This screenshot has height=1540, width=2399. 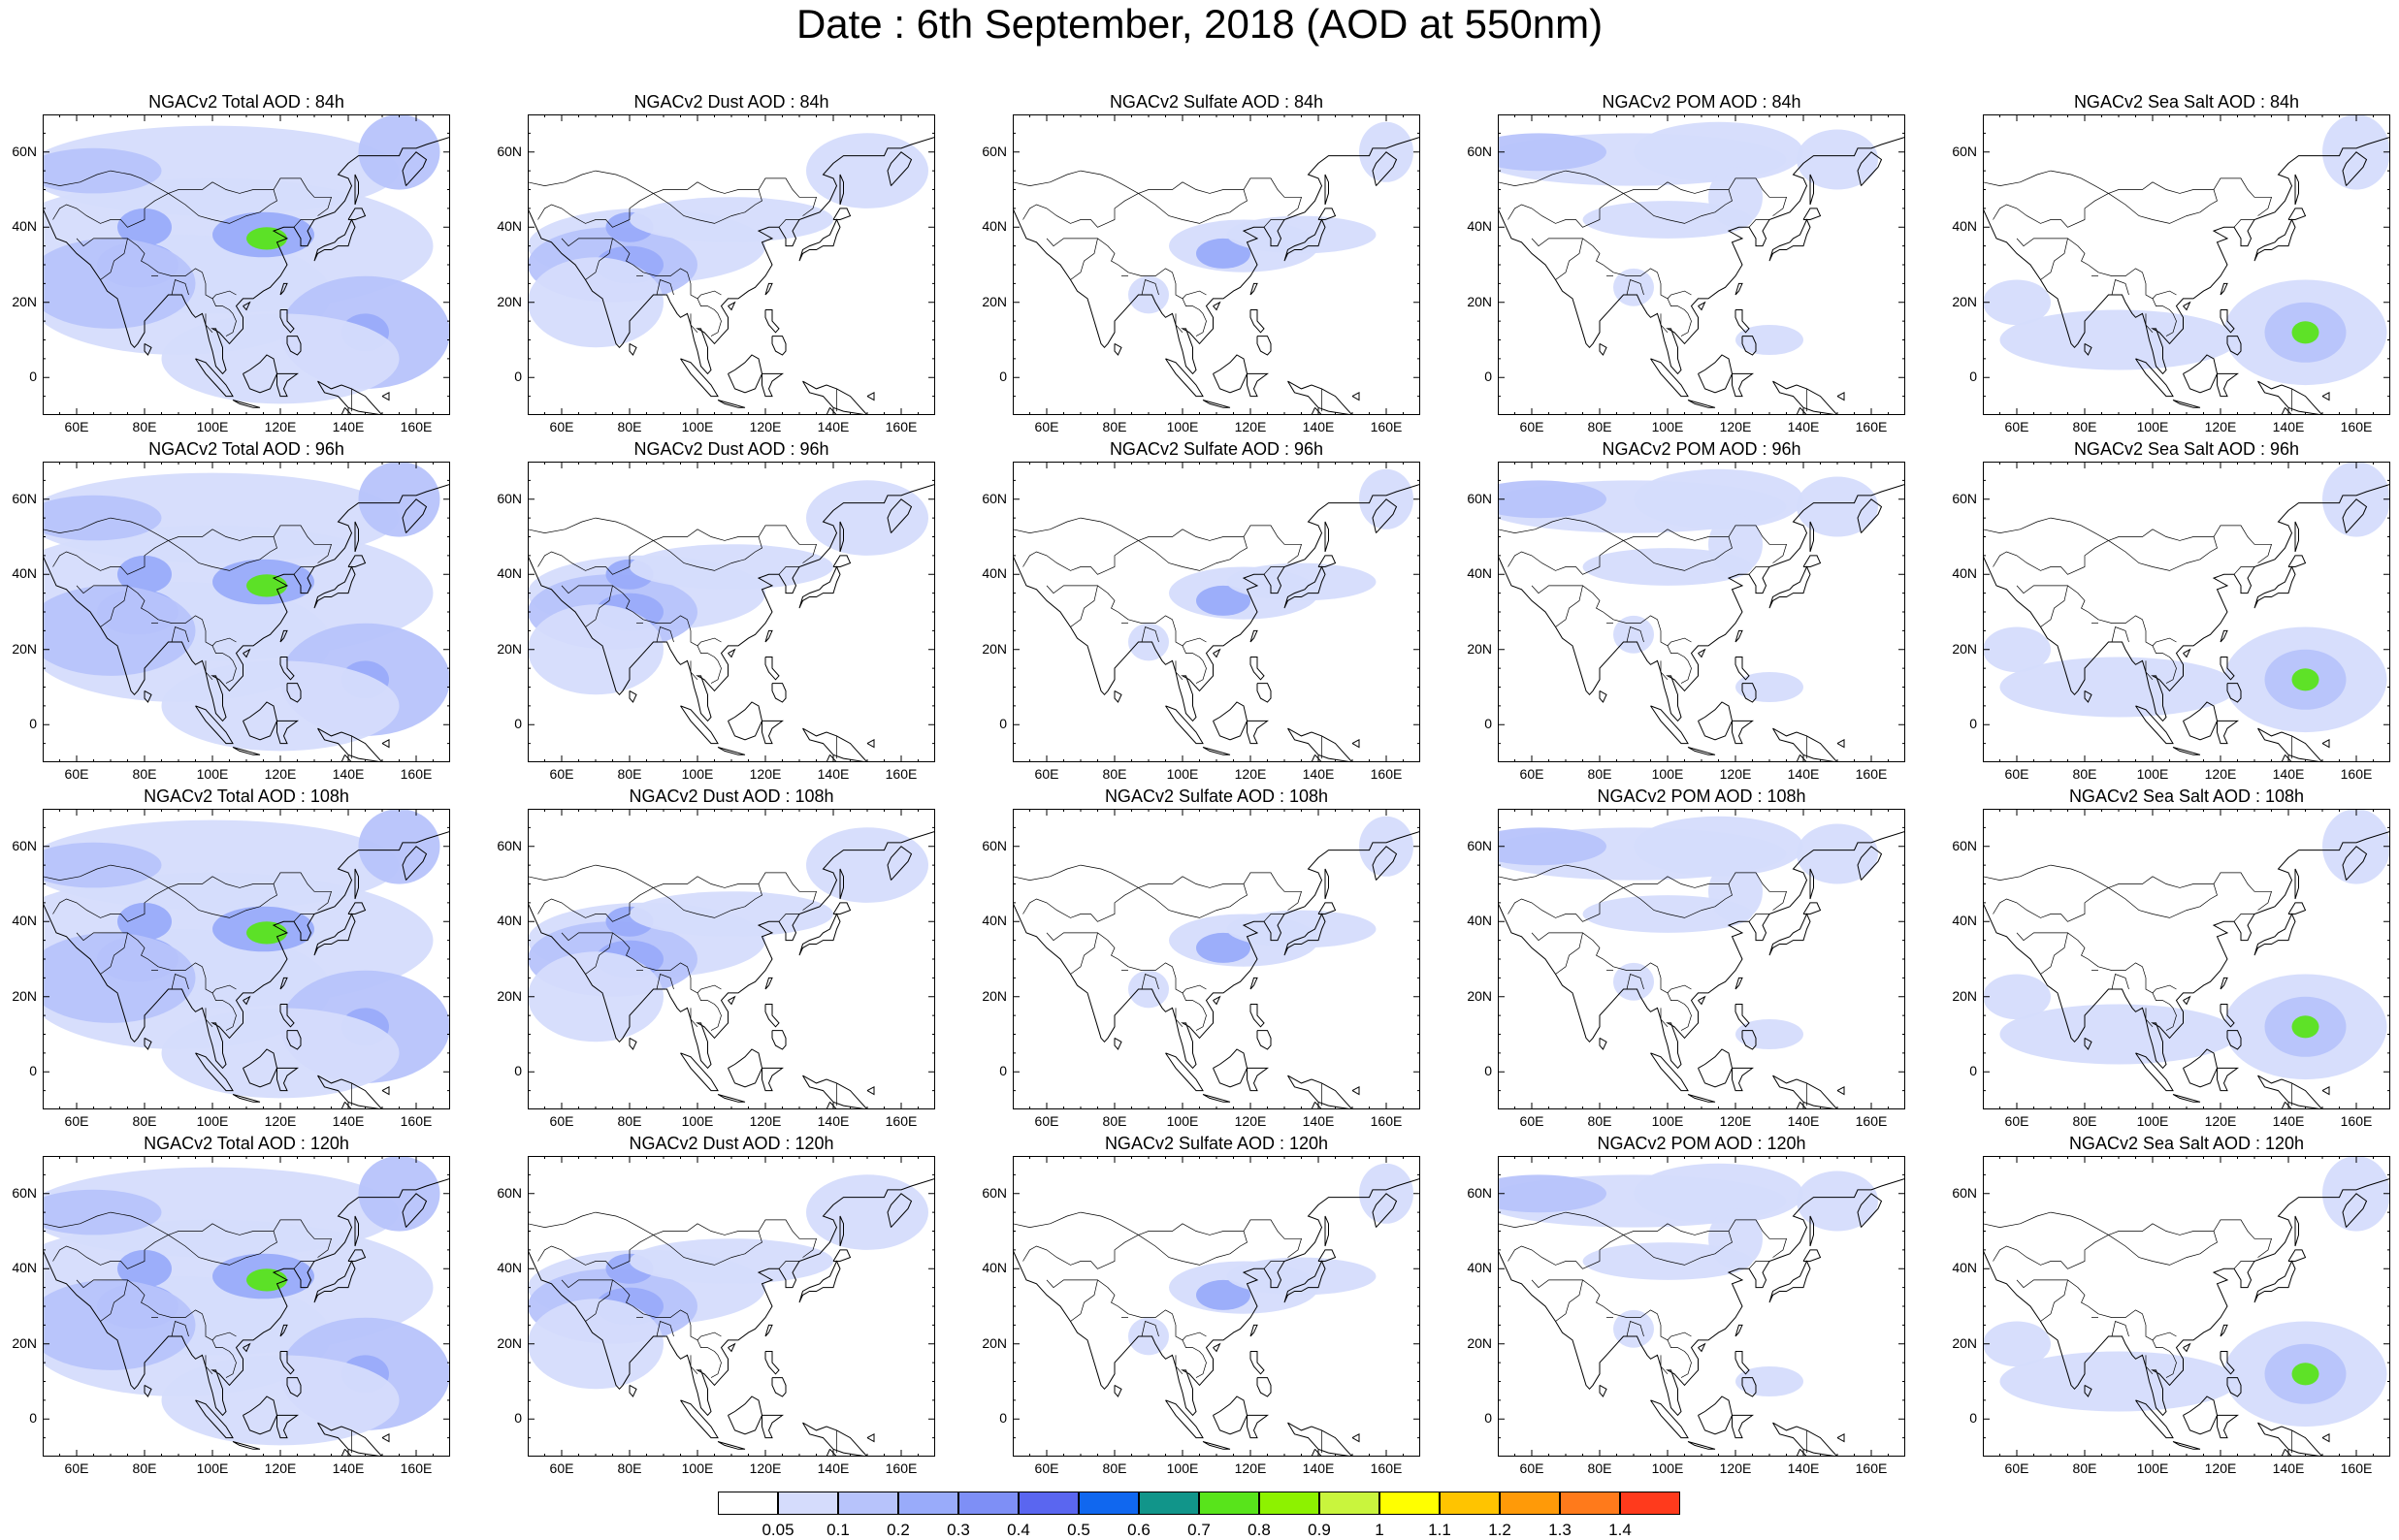 What do you see at coordinates (1600, 426) in the screenshot?
I see `x-tick-label: 80E` at bounding box center [1600, 426].